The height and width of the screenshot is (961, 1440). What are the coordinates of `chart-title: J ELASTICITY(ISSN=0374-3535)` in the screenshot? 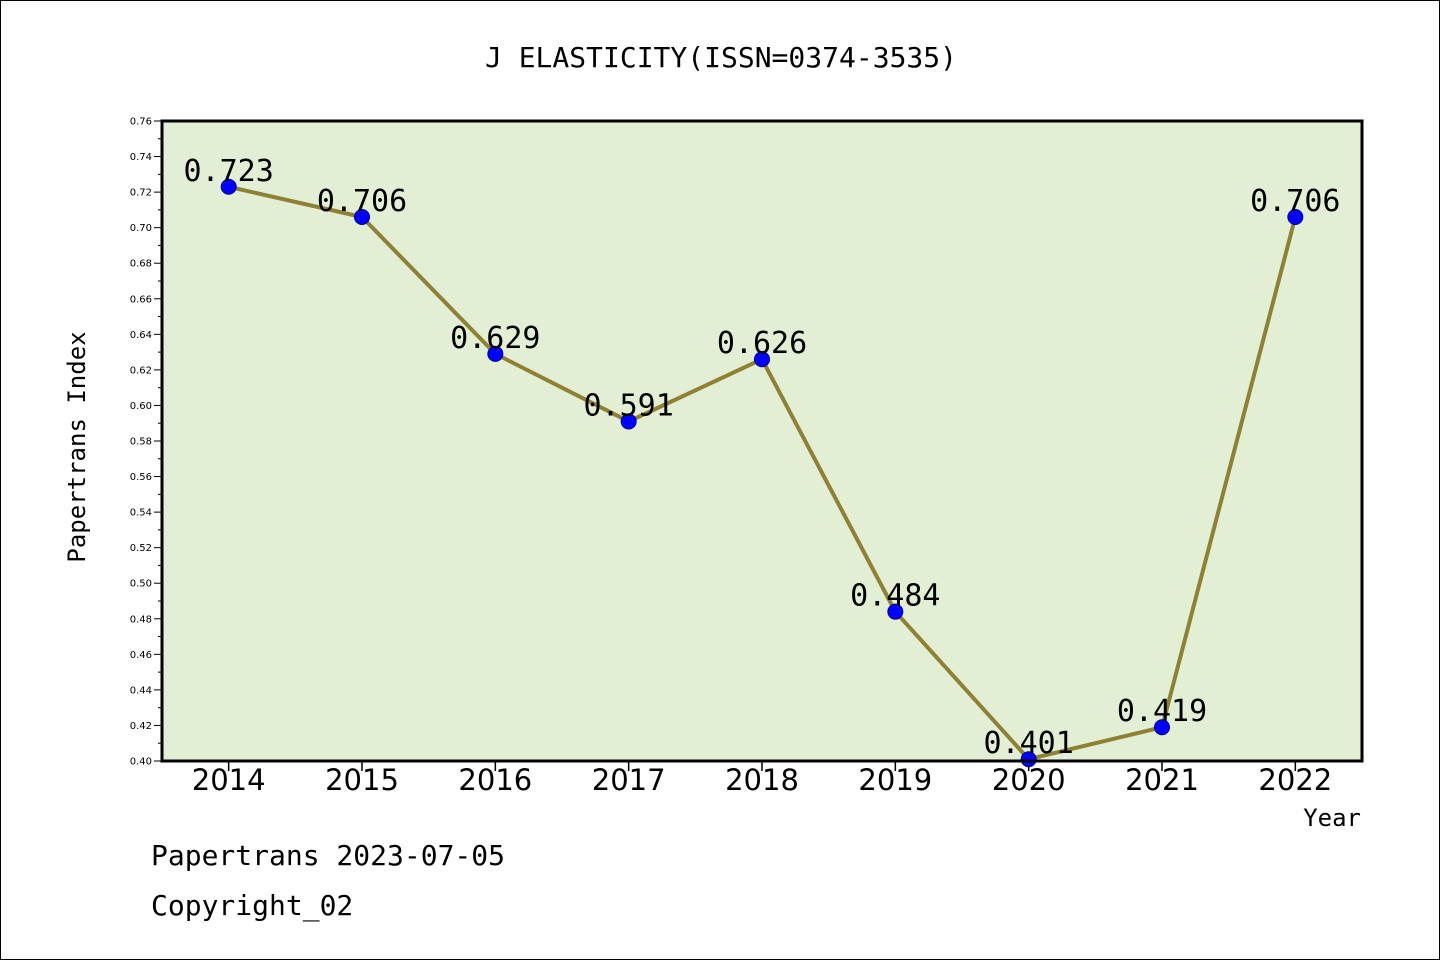 It's located at (721, 57).